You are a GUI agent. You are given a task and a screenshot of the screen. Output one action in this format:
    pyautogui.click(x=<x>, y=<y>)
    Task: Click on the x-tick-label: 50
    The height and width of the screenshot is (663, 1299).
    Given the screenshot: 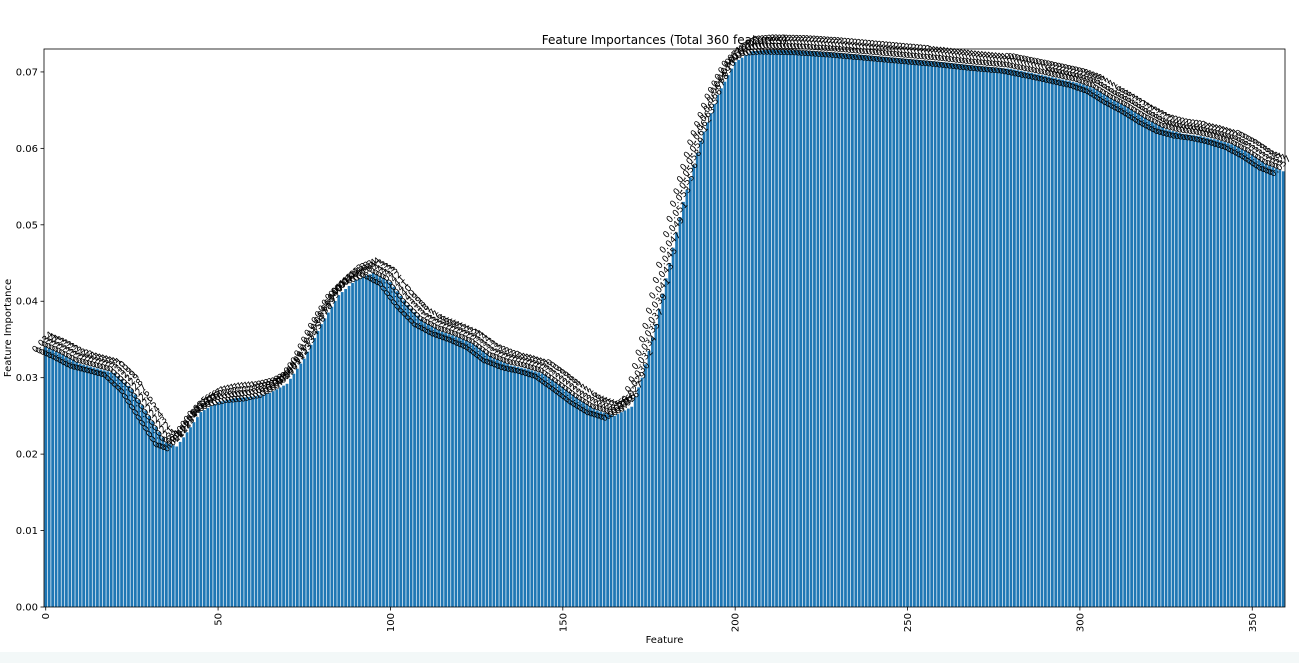 What is the action you would take?
    pyautogui.click(x=219, y=619)
    